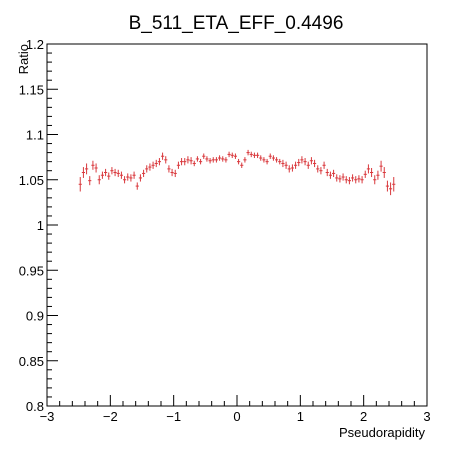  What do you see at coordinates (237, 172) in the screenshot?
I see `data-points` at bounding box center [237, 172].